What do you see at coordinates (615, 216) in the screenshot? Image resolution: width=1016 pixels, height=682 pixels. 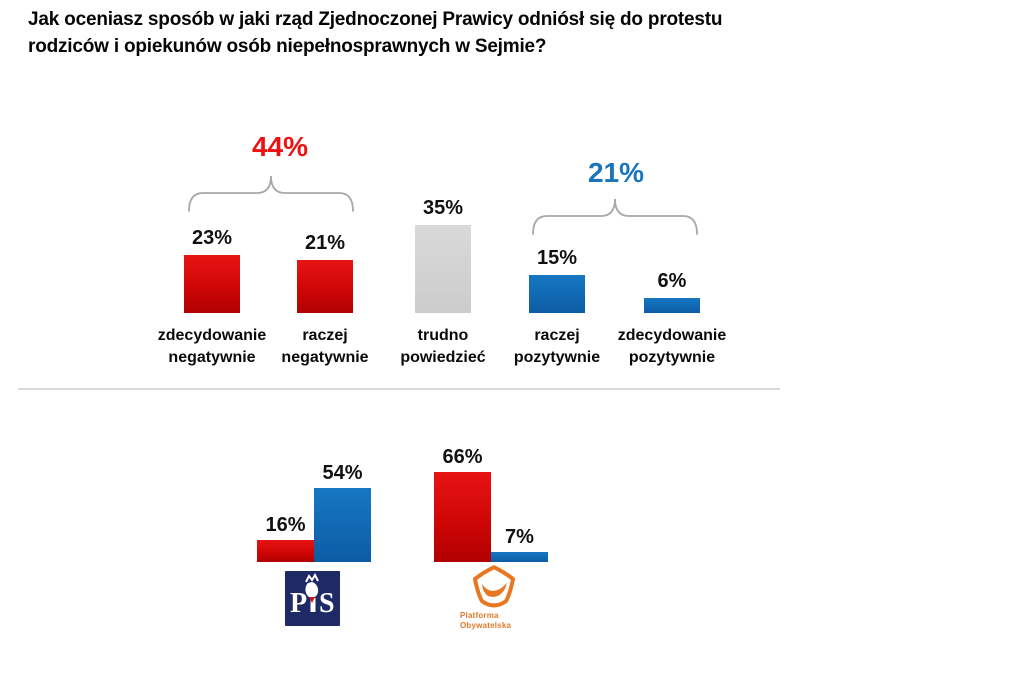 I see `brace-positive-icon` at bounding box center [615, 216].